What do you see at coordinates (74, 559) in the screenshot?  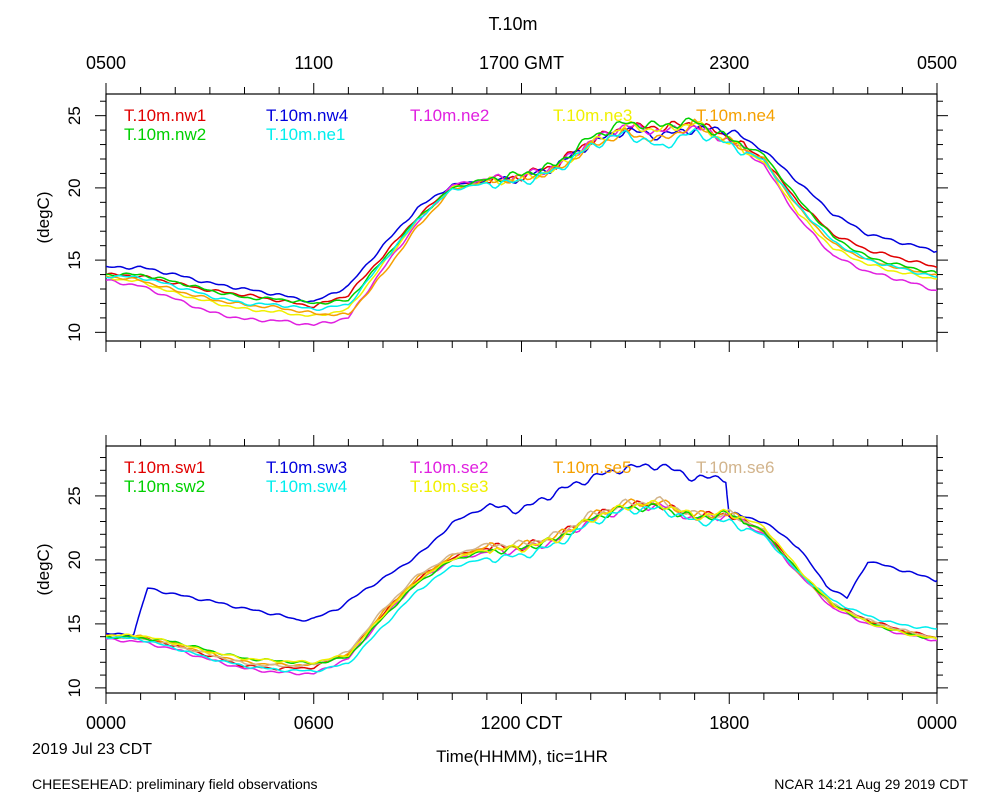 I see `bottom-y-tick-label: 20` at bounding box center [74, 559].